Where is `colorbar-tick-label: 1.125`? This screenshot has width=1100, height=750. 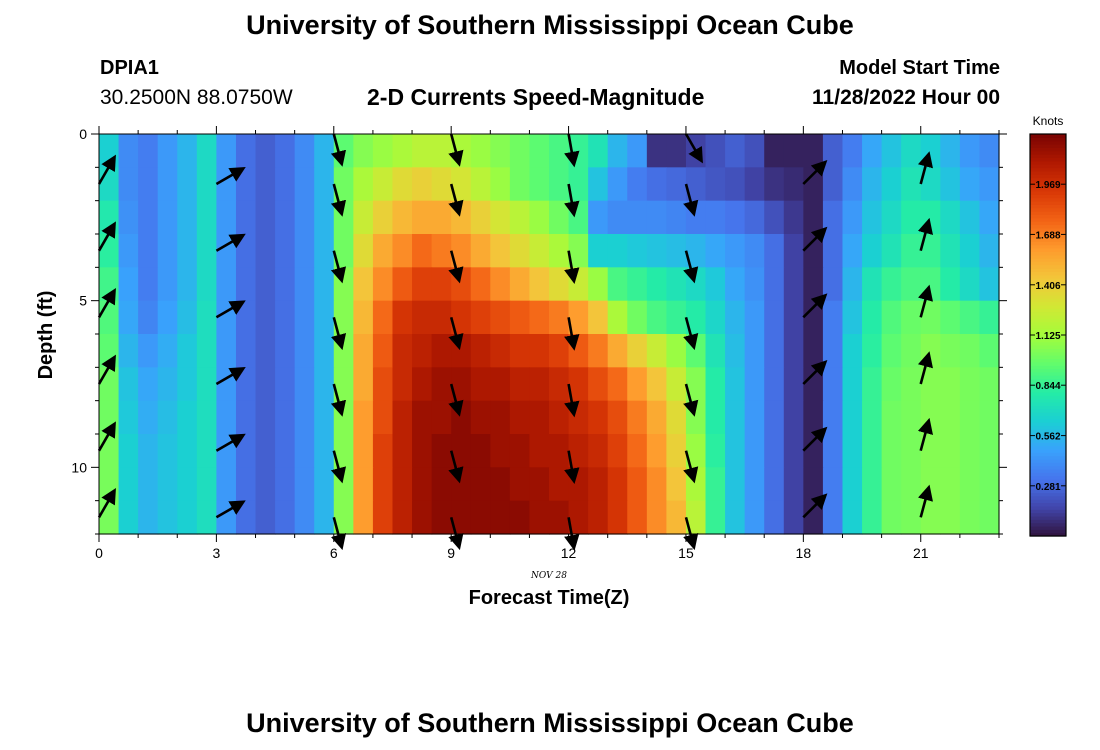
colorbar-tick-label: 1.125 is located at coordinates (1047, 336).